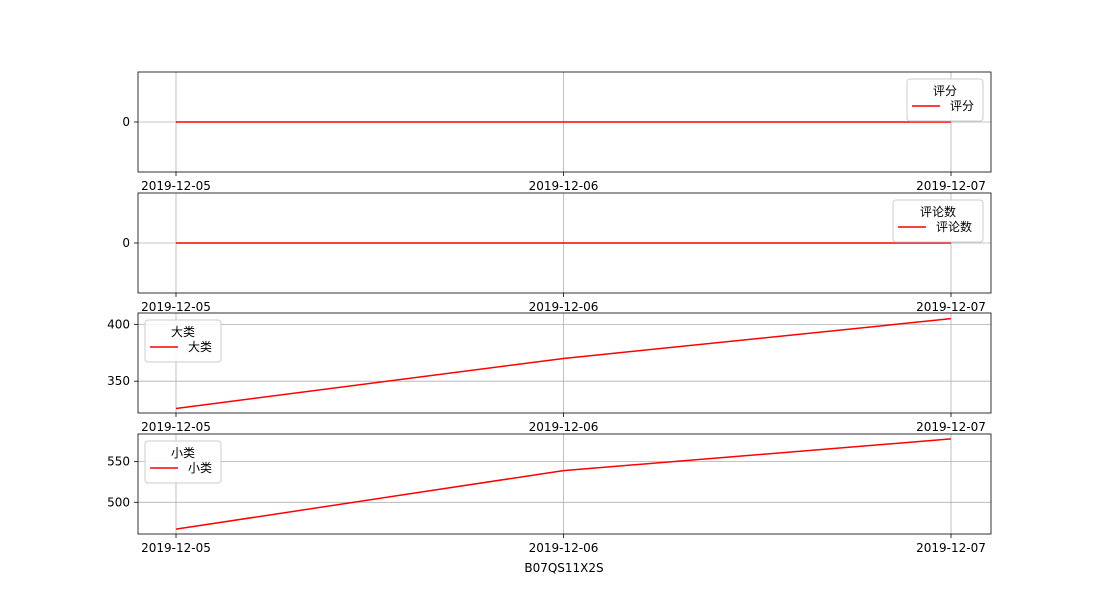 The width and height of the screenshot is (1100, 604). I want to click on y-tick-label: 350, so click(118, 381).